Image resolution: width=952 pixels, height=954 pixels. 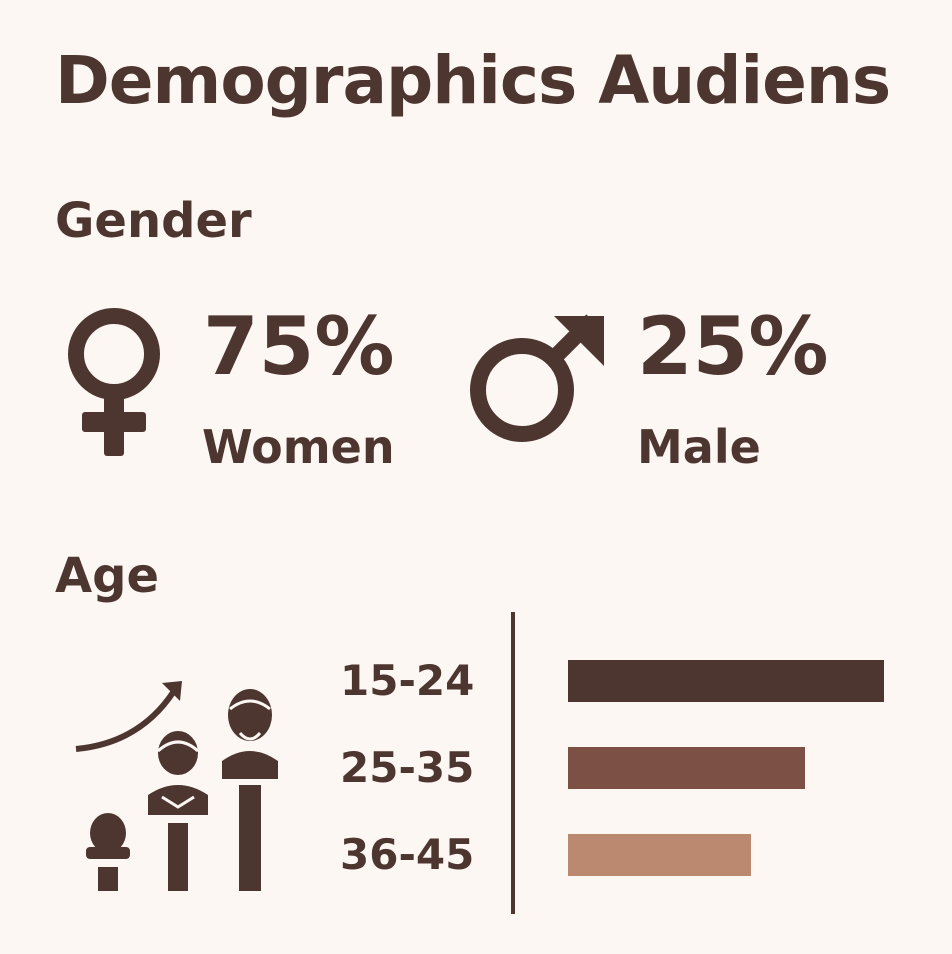 What do you see at coordinates (513, 763) in the screenshot?
I see `age-chart-axis` at bounding box center [513, 763].